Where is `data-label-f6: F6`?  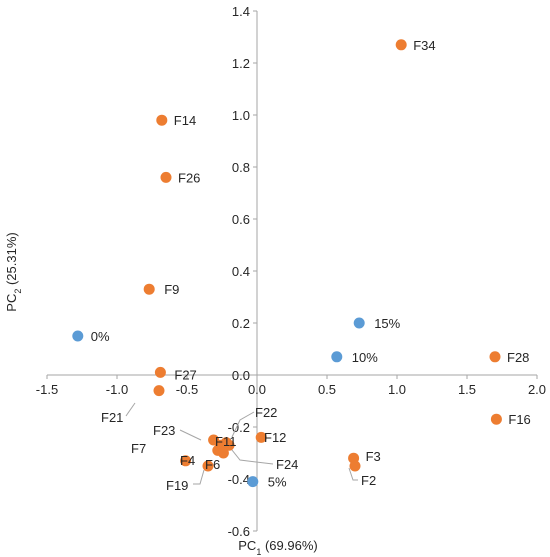 data-label-f6: F6 is located at coordinates (212, 464).